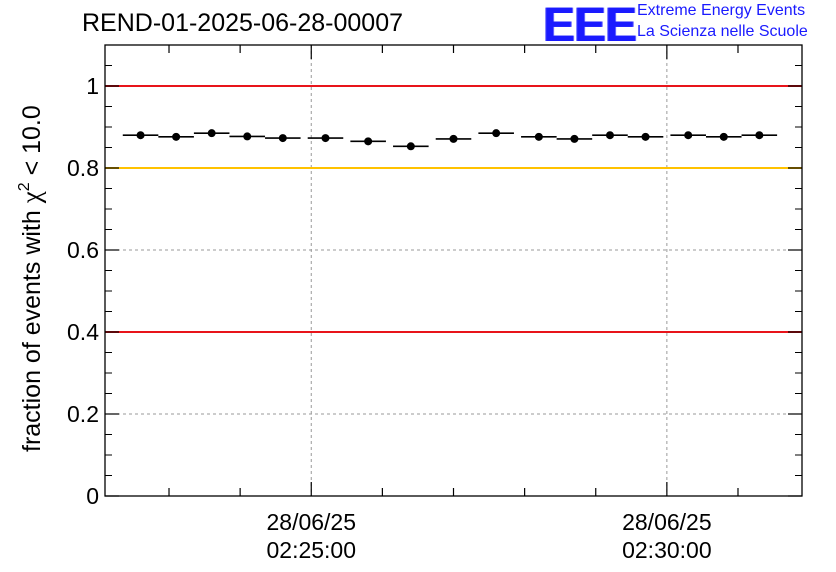 The width and height of the screenshot is (836, 572). Describe the element at coordinates (721, 10) in the screenshot. I see `logo-subtitle-1: Extreme Energy Events` at that location.